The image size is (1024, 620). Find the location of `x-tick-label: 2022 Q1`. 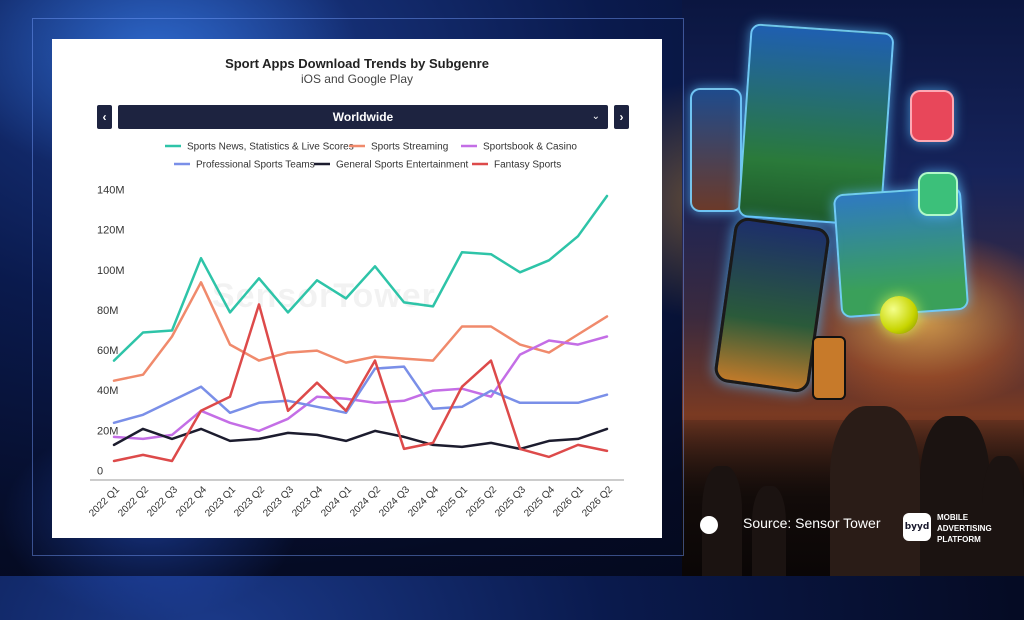

x-tick-label: 2022 Q1 is located at coordinates (104, 501).